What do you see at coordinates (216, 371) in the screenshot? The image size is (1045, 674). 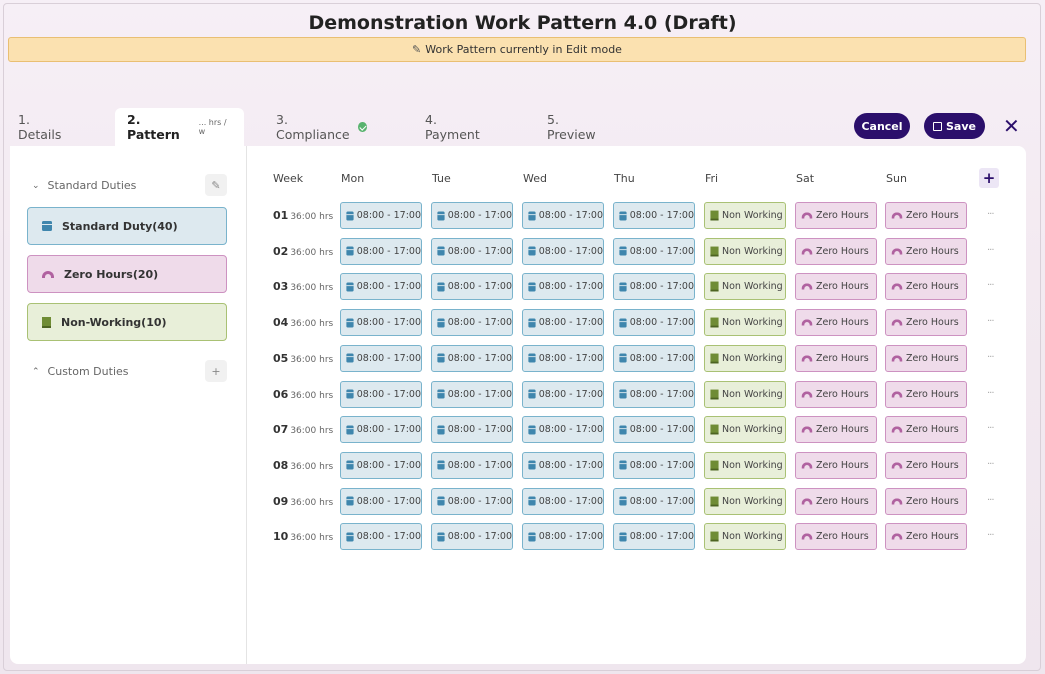 I see `add-custom-duty-button: +` at bounding box center [216, 371].